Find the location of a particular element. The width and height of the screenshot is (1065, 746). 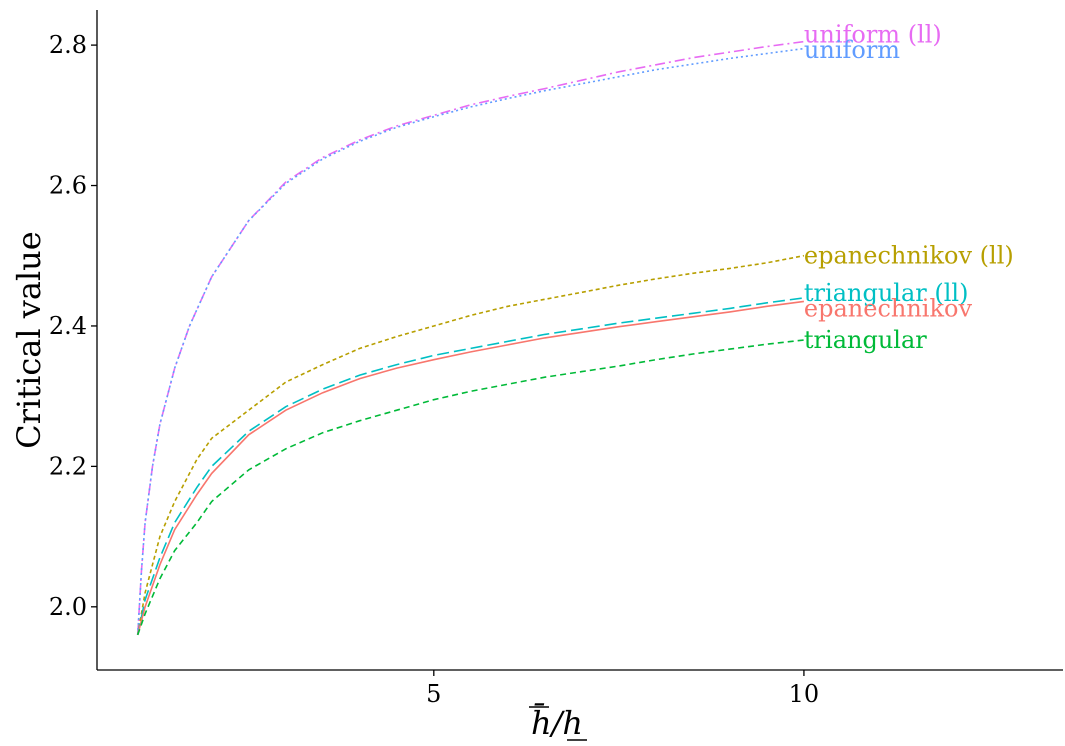

y-axis-title: Critical value is located at coordinates (29, 339).